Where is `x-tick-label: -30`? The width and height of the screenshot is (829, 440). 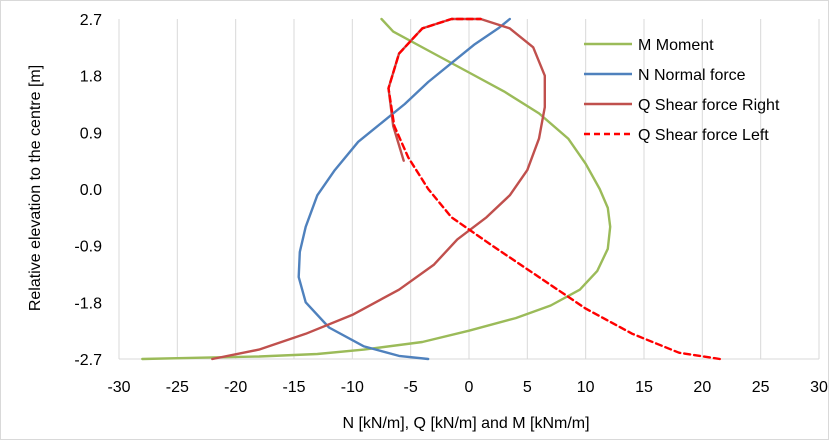 x-tick-label: -30 is located at coordinates (118, 387).